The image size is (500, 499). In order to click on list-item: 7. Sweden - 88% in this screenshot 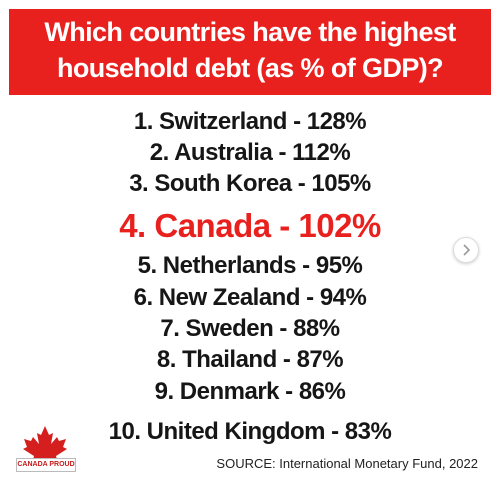, I will do `click(250, 328)`.